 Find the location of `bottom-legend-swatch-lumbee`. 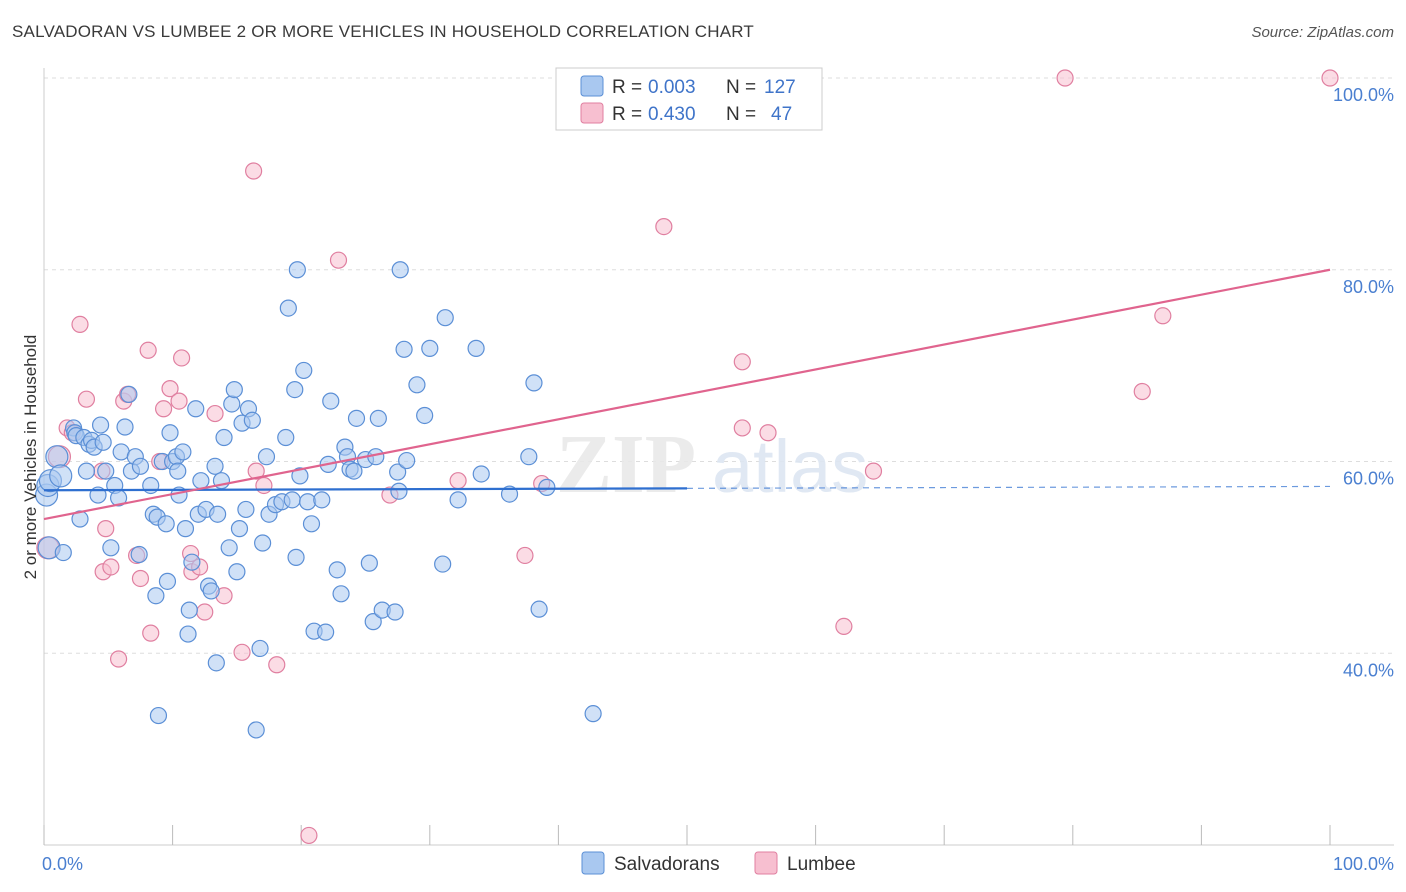

bottom-legend-swatch-lumbee is located at coordinates (766, 863).